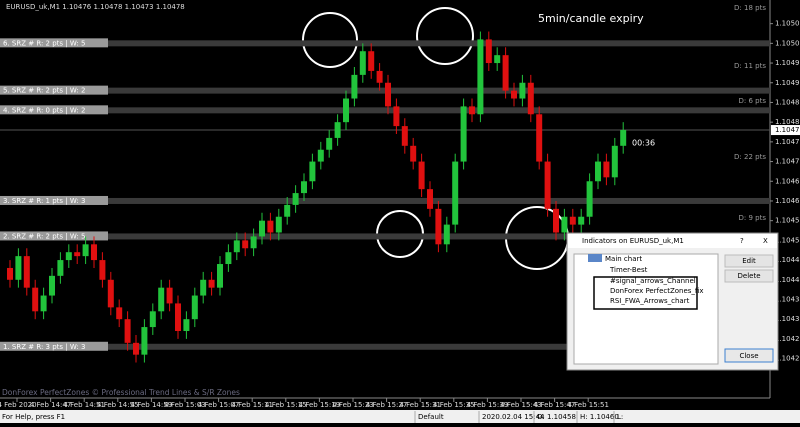  What do you see at coordinates (251, 405) in the screenshot?
I see `x-tick-label: 4 Feb 15:11` at bounding box center [251, 405].